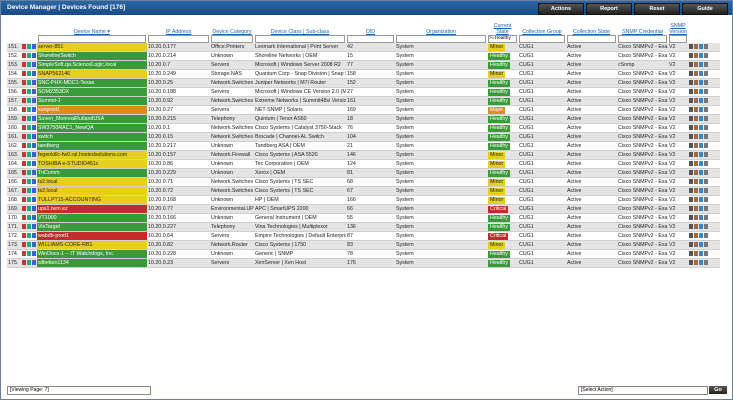  Describe the element at coordinates (643, 390) in the screenshot. I see `action-select: [Select Action]` at that location.